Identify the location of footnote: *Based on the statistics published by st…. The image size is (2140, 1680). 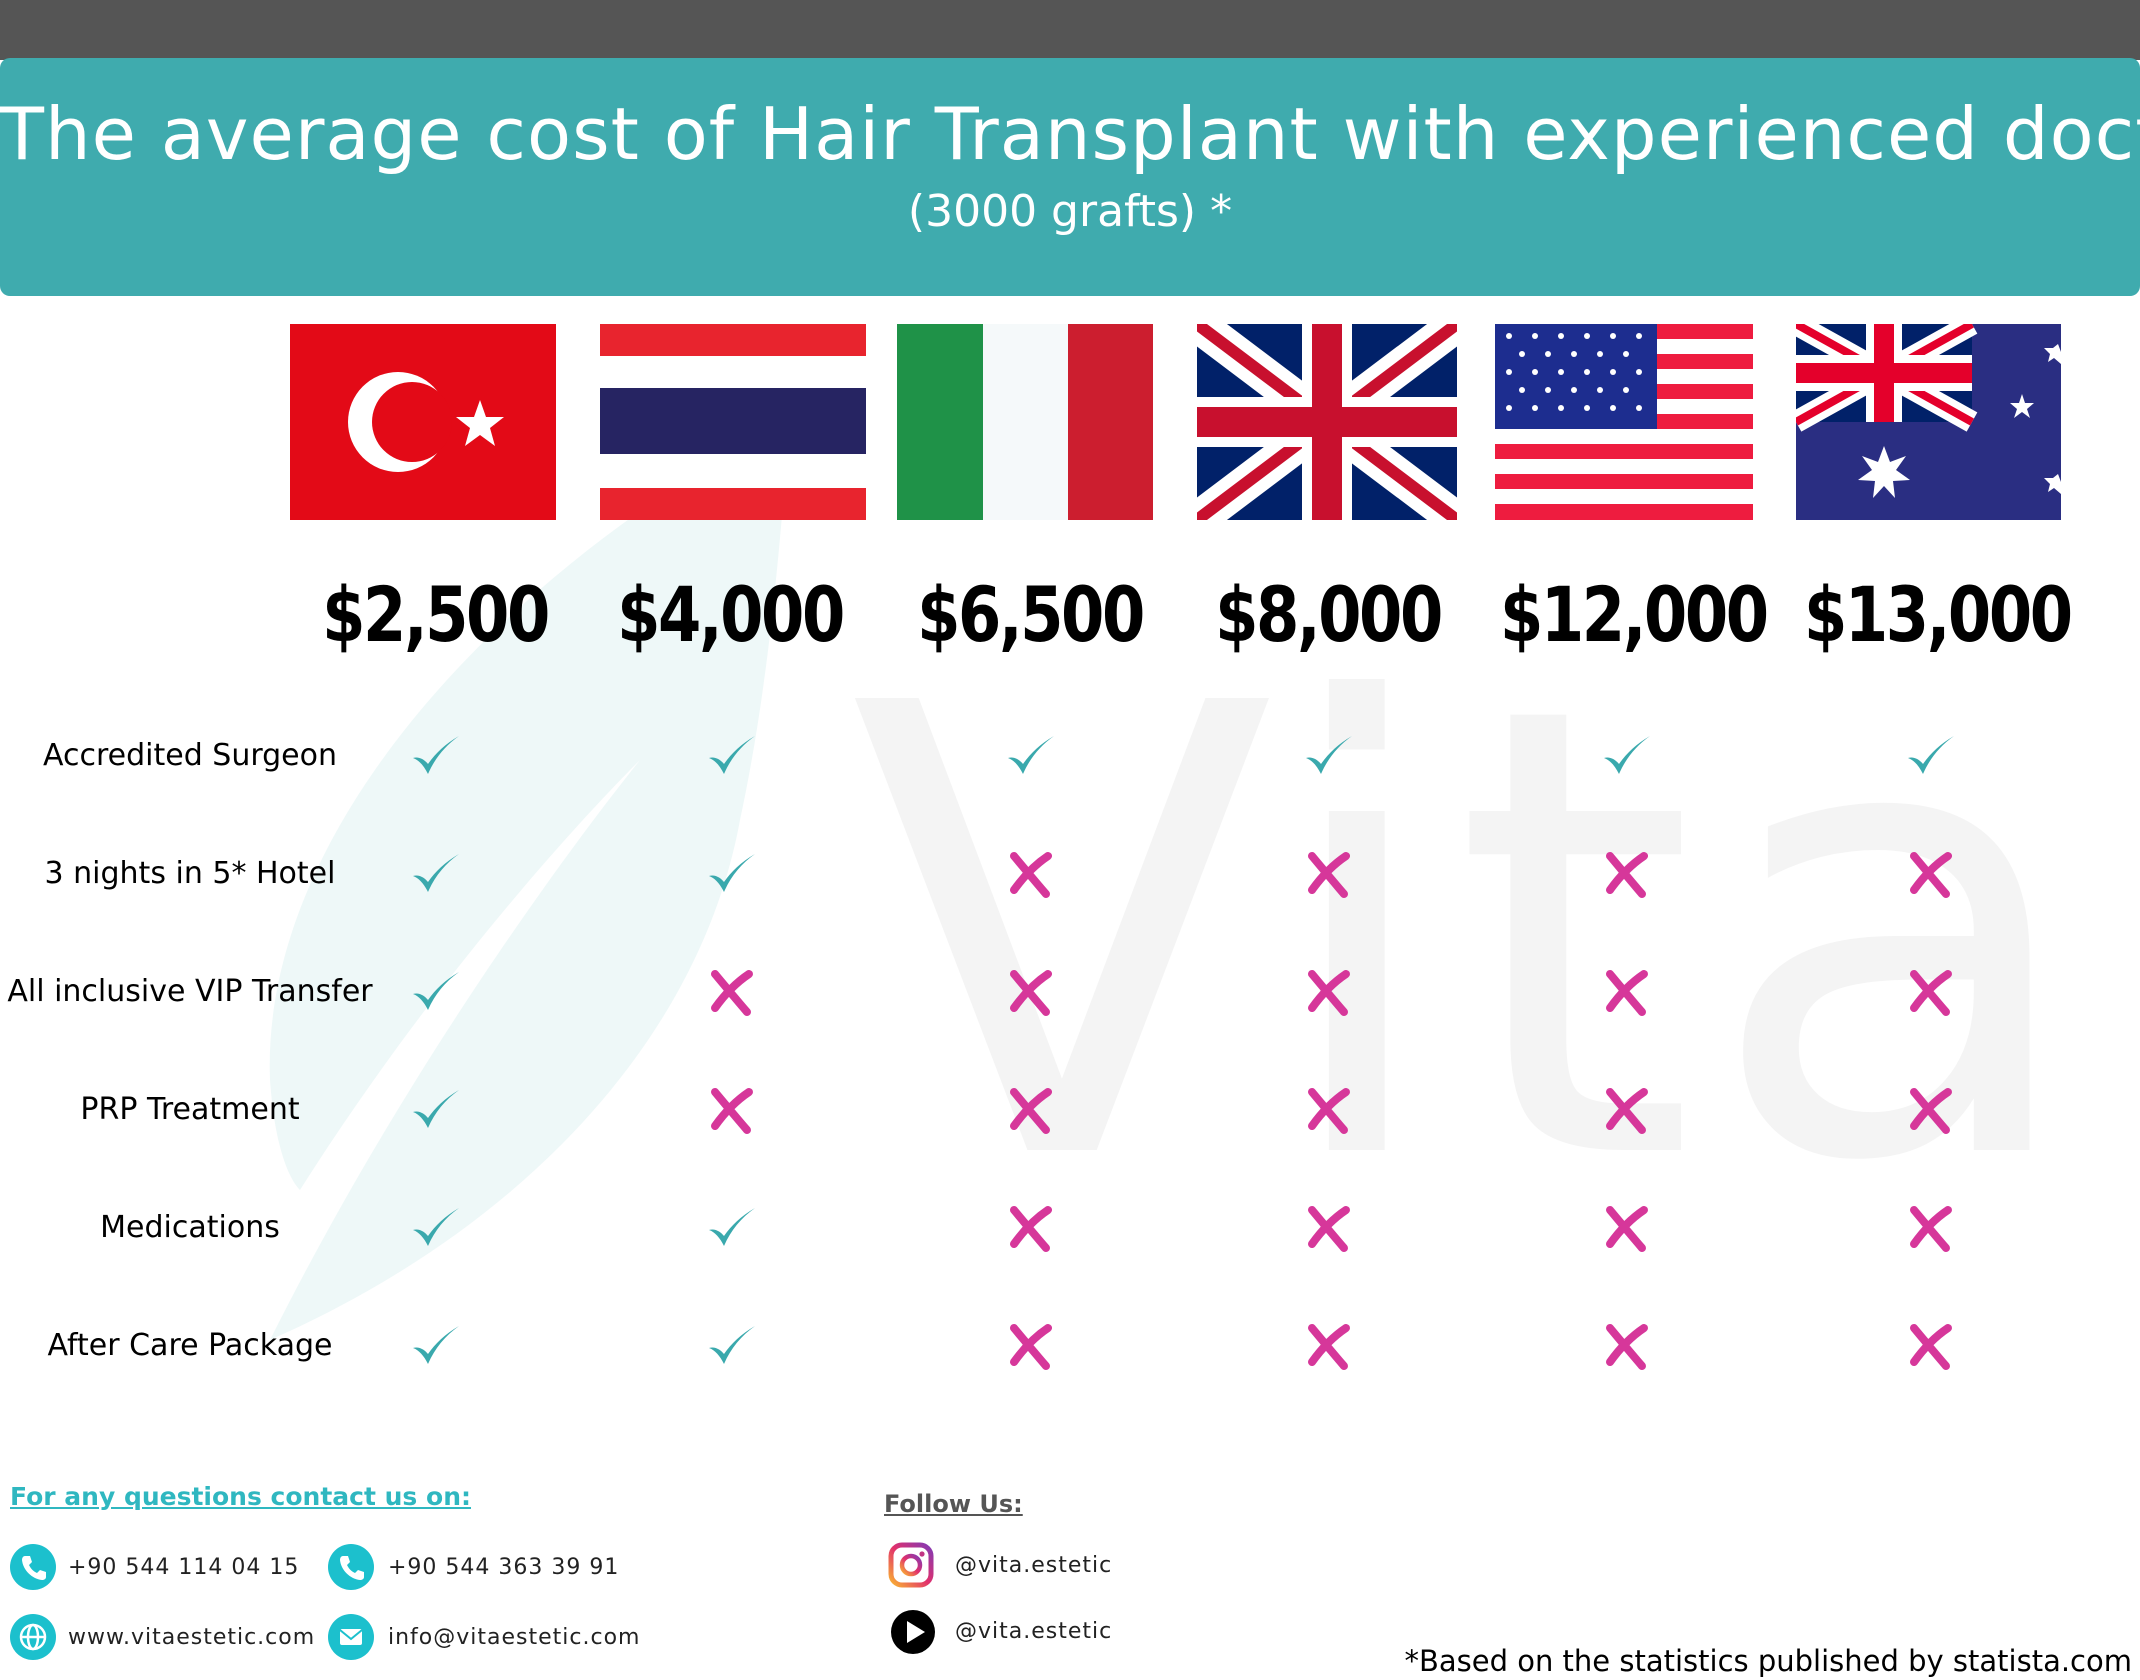
(1768, 1661).